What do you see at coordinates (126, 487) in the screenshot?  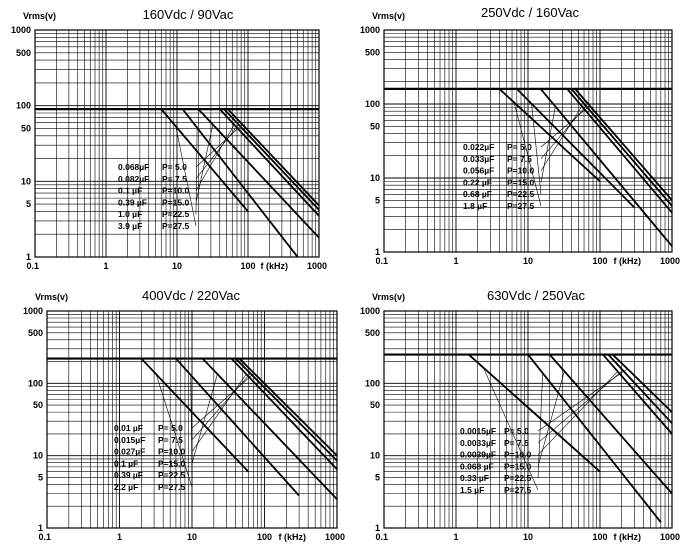 I see `legend-capacitance: 2.2 µF` at bounding box center [126, 487].